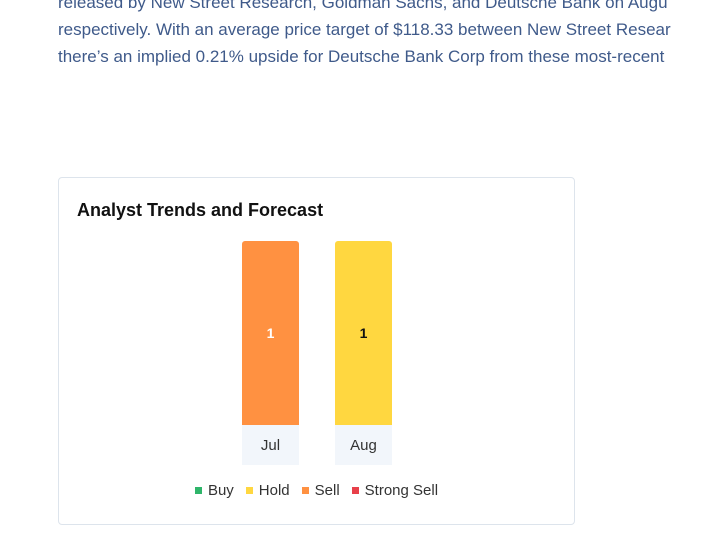 The image size is (718, 550). I want to click on legend-item-hold: Hold, so click(267, 490).